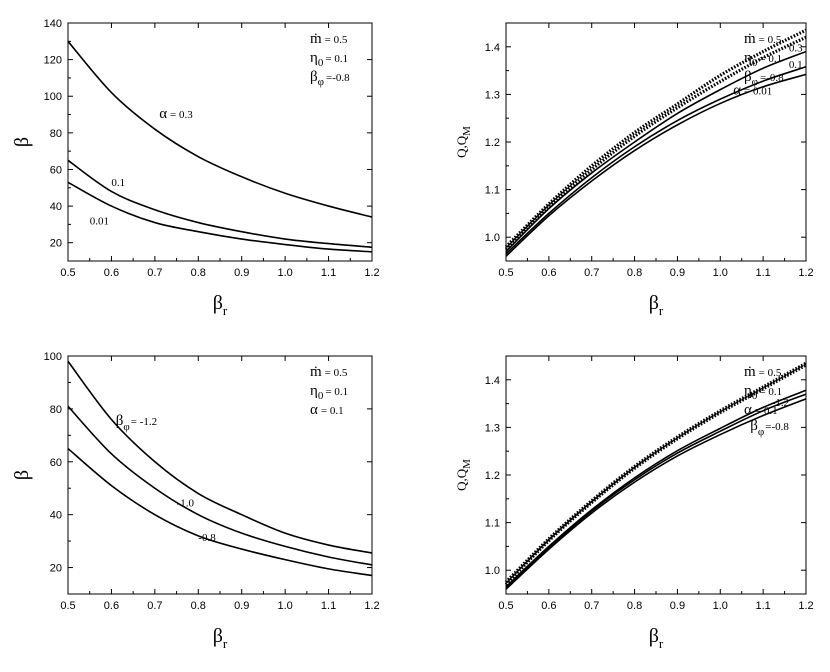 The height and width of the screenshot is (672, 830). I want to click on curve-label-value: =-0.8, so click(777, 427).